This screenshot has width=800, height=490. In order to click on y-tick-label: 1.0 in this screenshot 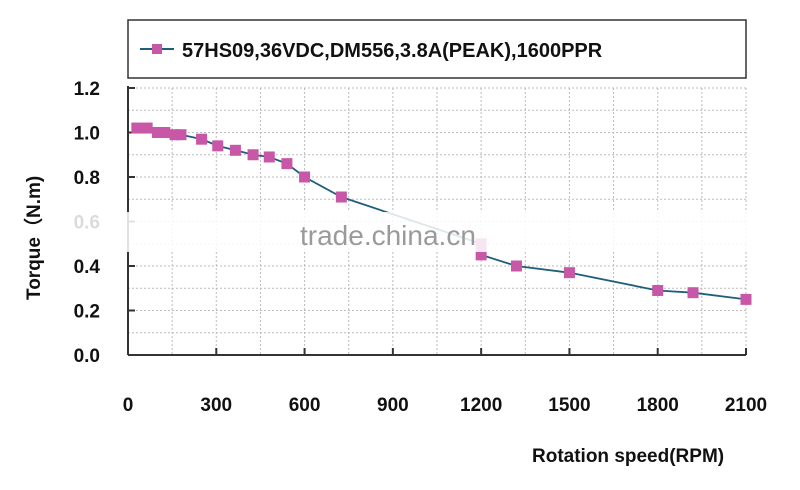, I will do `click(87, 134)`.